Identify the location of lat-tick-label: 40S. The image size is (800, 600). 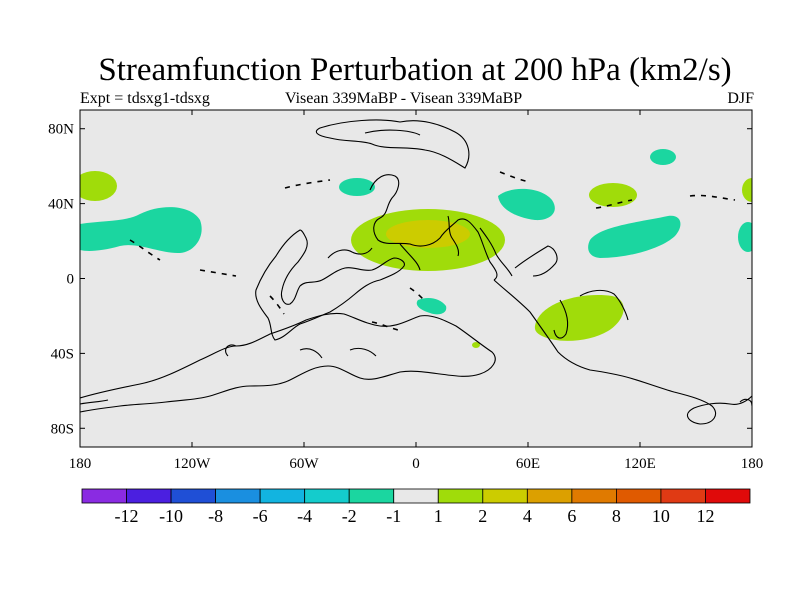
(62, 354).